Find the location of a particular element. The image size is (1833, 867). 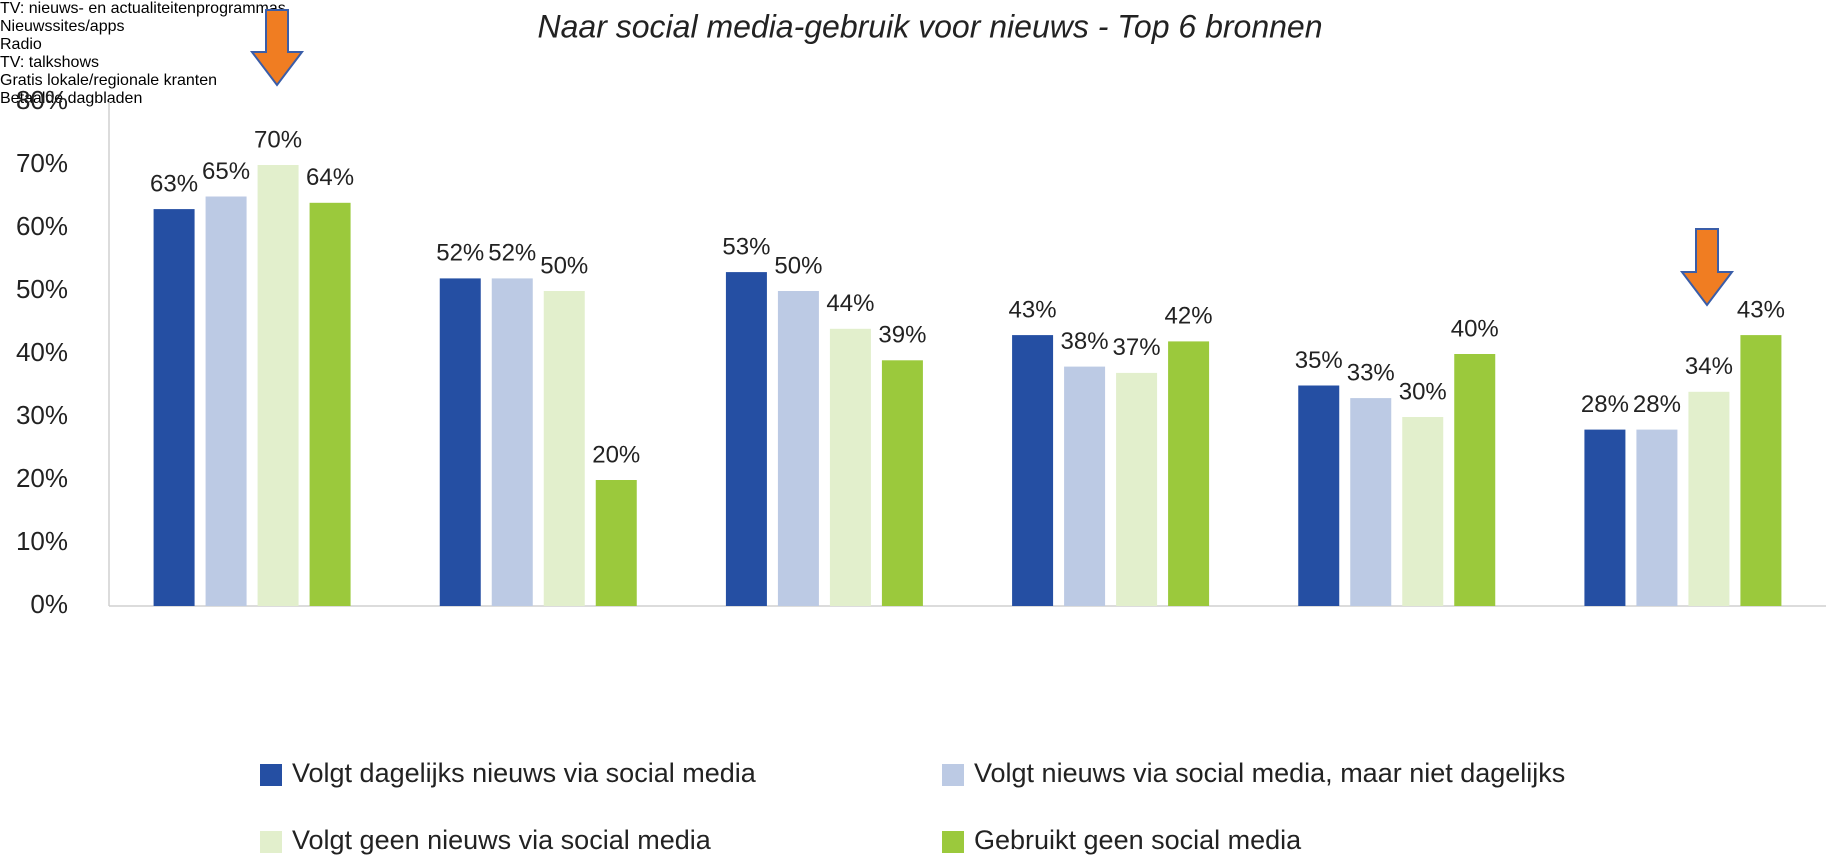

y-tick-label: 40% is located at coordinates (42, 352).